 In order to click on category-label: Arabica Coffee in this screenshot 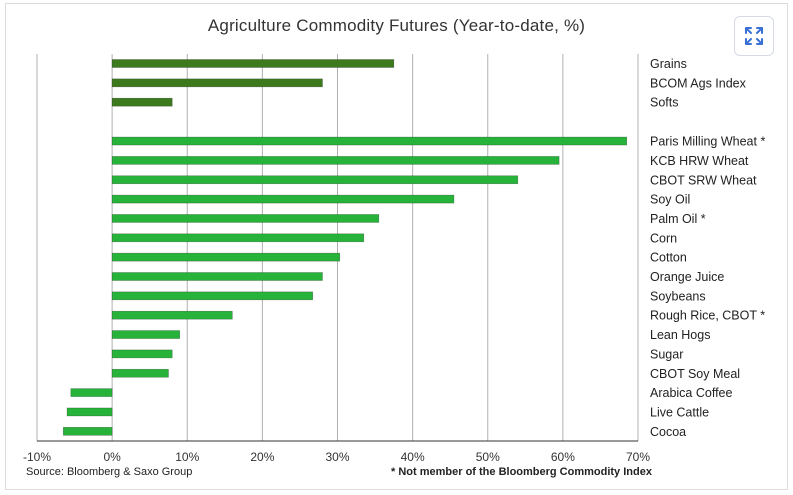, I will do `click(691, 393)`.